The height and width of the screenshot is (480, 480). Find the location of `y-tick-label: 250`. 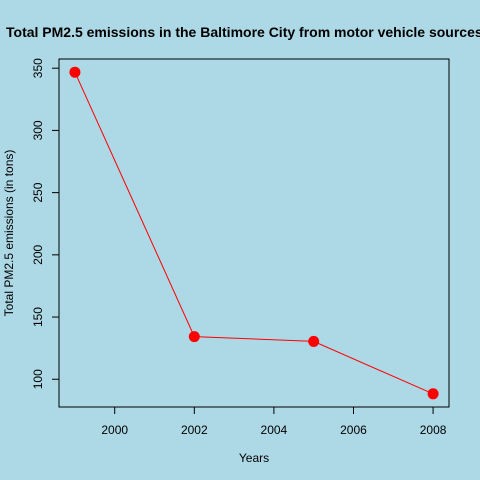

y-tick-label: 250 is located at coordinates (38, 192).